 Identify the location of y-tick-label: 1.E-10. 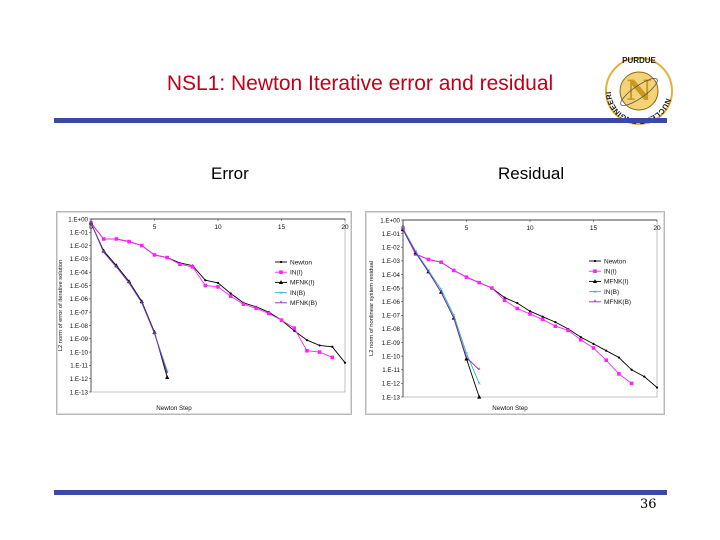
(79, 352).